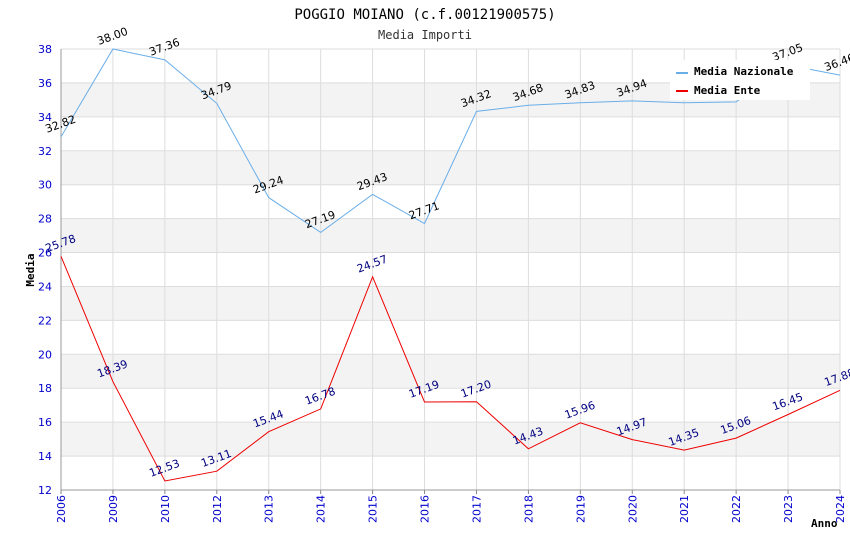 The width and height of the screenshot is (850, 550). What do you see at coordinates (684, 509) in the screenshot?
I see `x-tick-label: 2021` at bounding box center [684, 509].